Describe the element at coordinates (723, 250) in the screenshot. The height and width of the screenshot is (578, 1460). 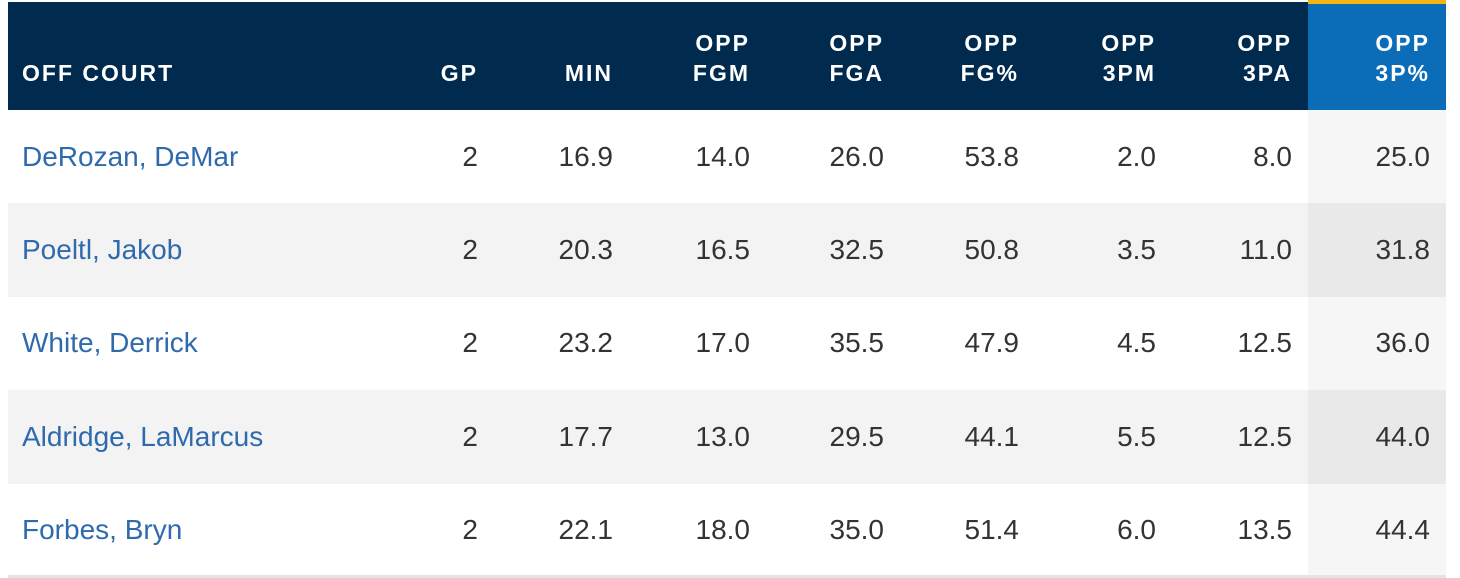
I see `cell-opp-fgm: 16.5` at that location.